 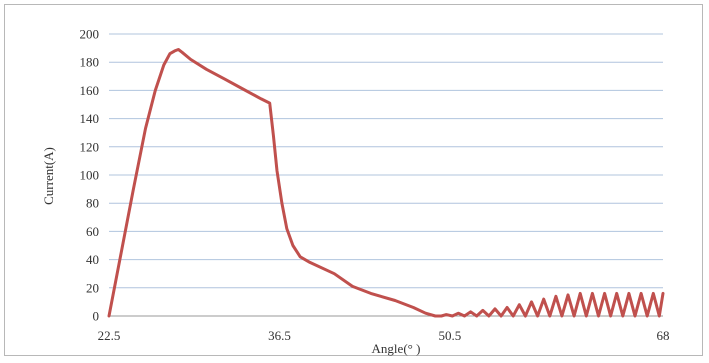 What do you see at coordinates (663, 335) in the screenshot?
I see `x-tick-label: 68` at bounding box center [663, 335].